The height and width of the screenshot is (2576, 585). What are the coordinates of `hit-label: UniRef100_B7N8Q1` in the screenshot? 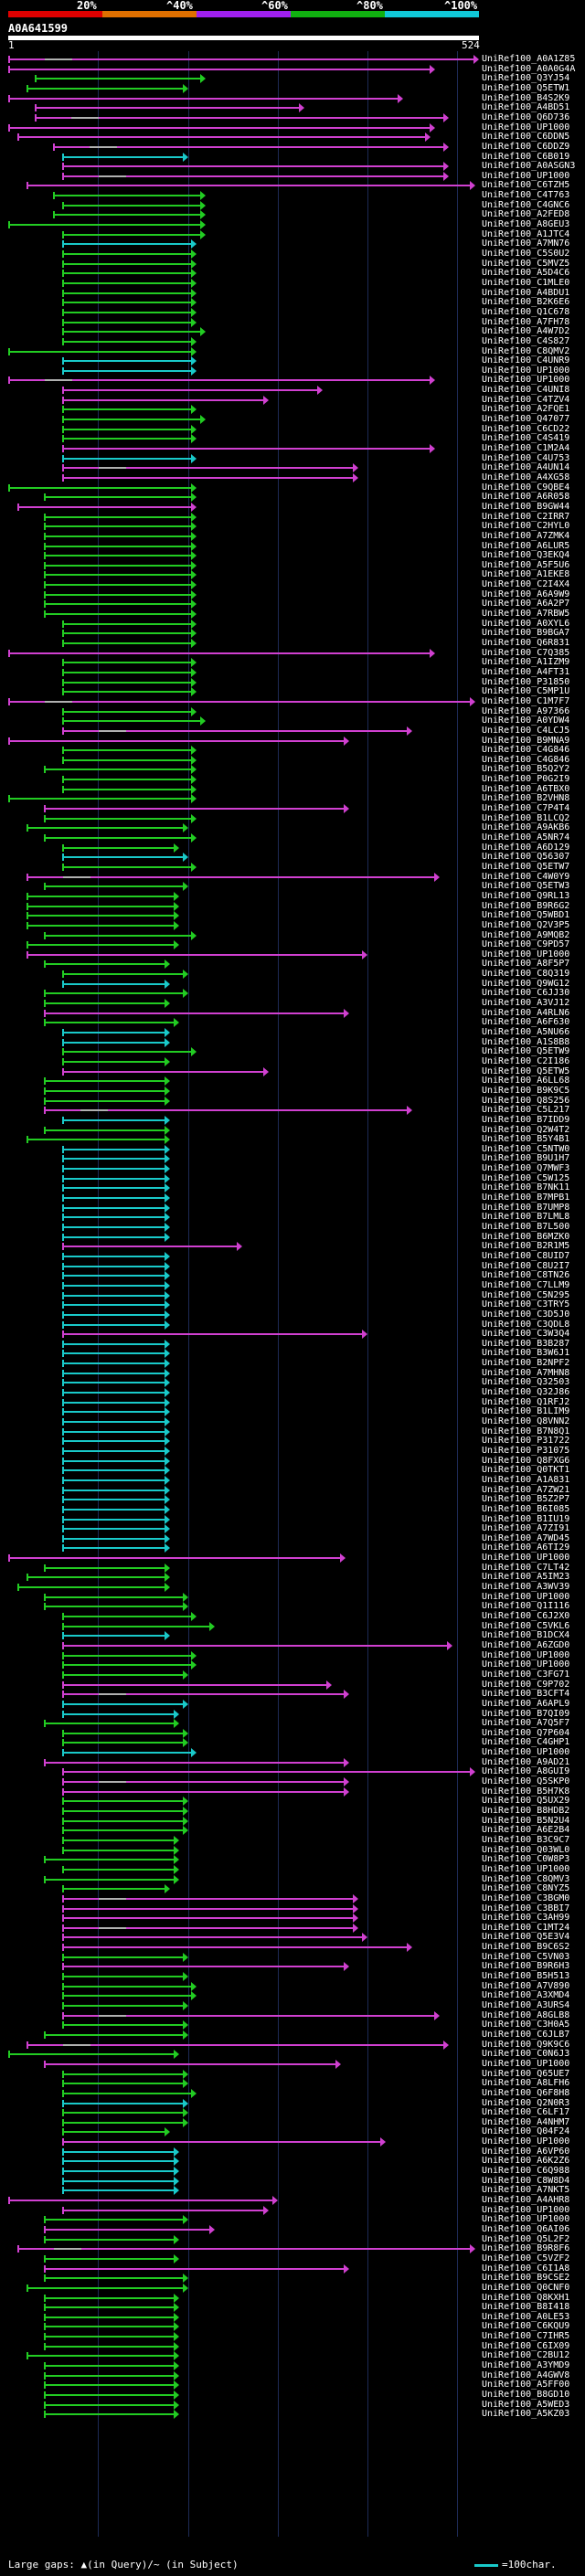 It's located at (526, 1431).